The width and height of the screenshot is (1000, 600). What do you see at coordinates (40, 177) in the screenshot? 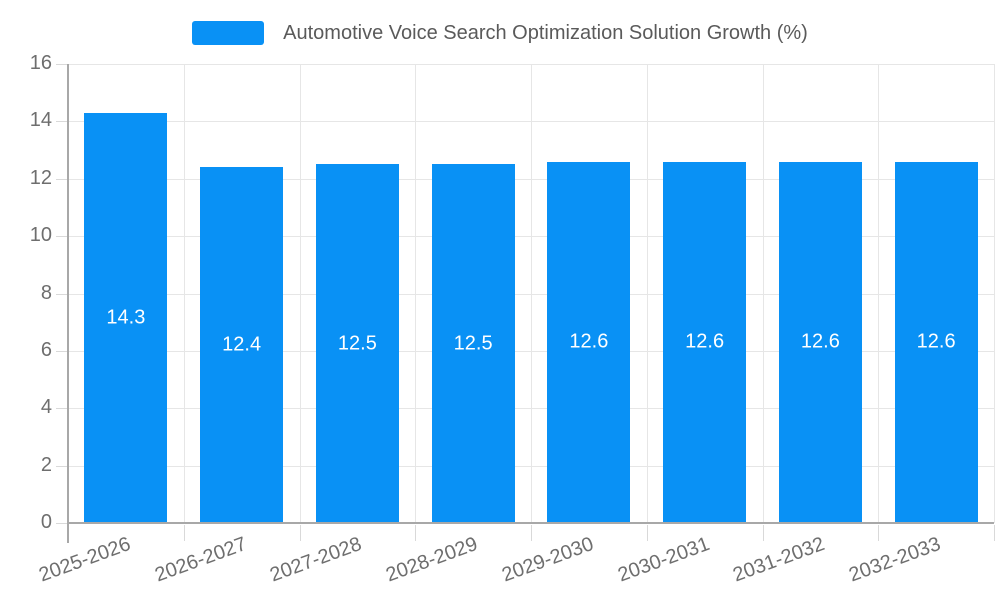
I see `y-tick-label: 12` at bounding box center [40, 177].